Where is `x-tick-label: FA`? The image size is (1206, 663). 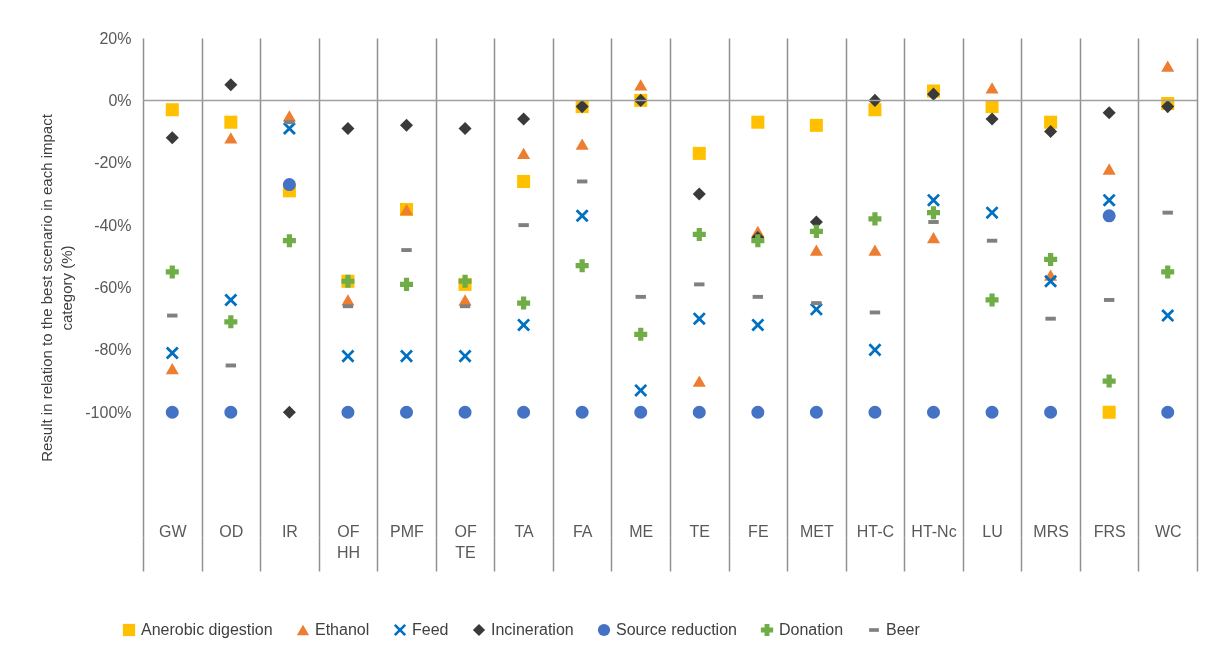 x-tick-label: FA is located at coordinates (582, 531).